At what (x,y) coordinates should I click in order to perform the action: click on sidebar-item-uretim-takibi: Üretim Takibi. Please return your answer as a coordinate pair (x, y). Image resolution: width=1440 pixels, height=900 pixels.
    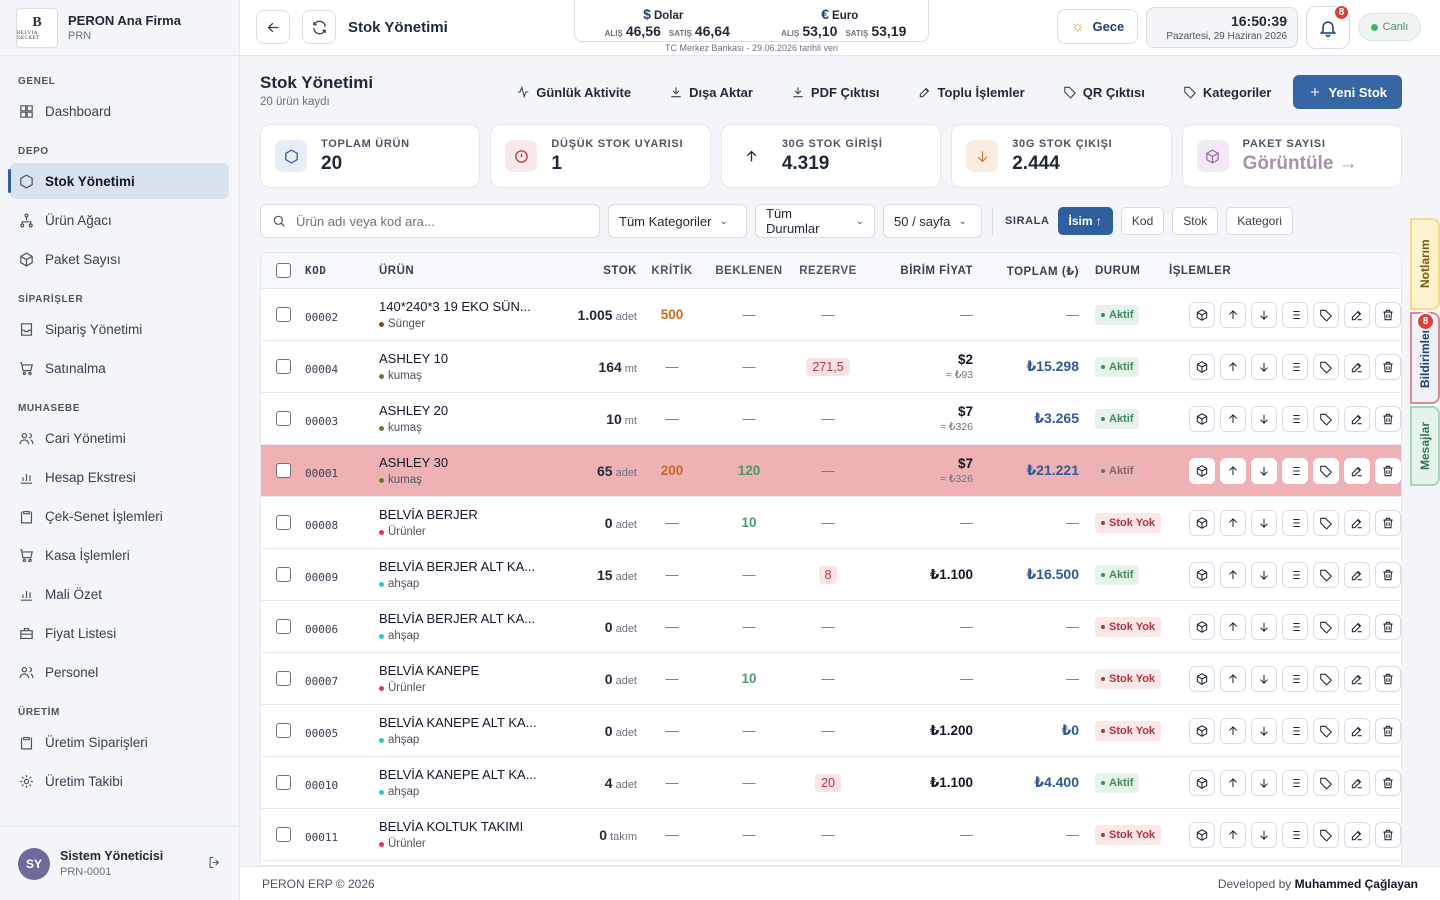
    Looking at the image, I should click on (119, 781).